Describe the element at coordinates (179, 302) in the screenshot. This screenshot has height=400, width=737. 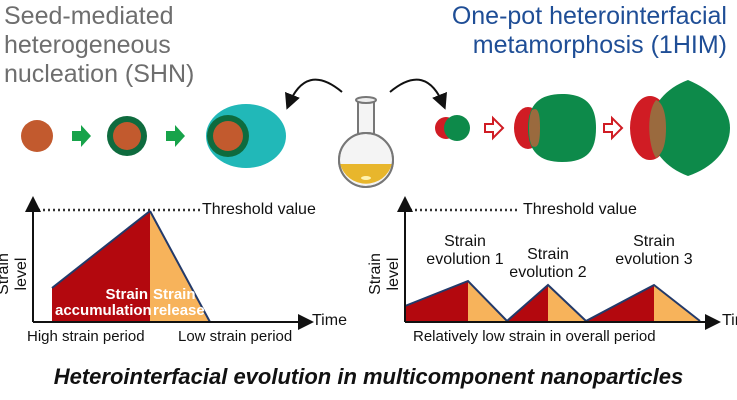
I see `strain-release-label: Strain release` at that location.